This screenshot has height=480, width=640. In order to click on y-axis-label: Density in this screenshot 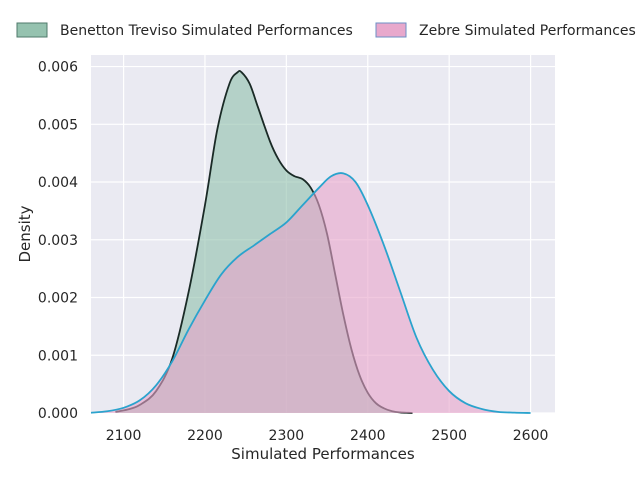, I will do `click(25, 233)`.